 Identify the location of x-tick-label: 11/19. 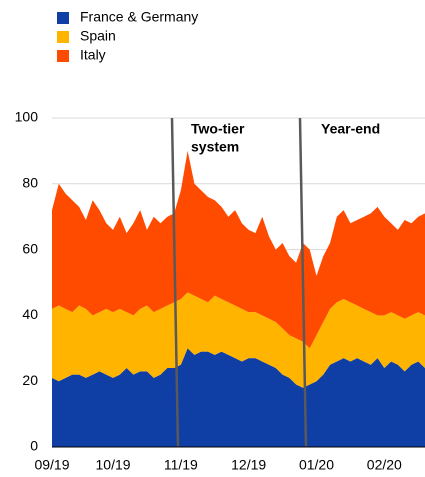
(181, 465).